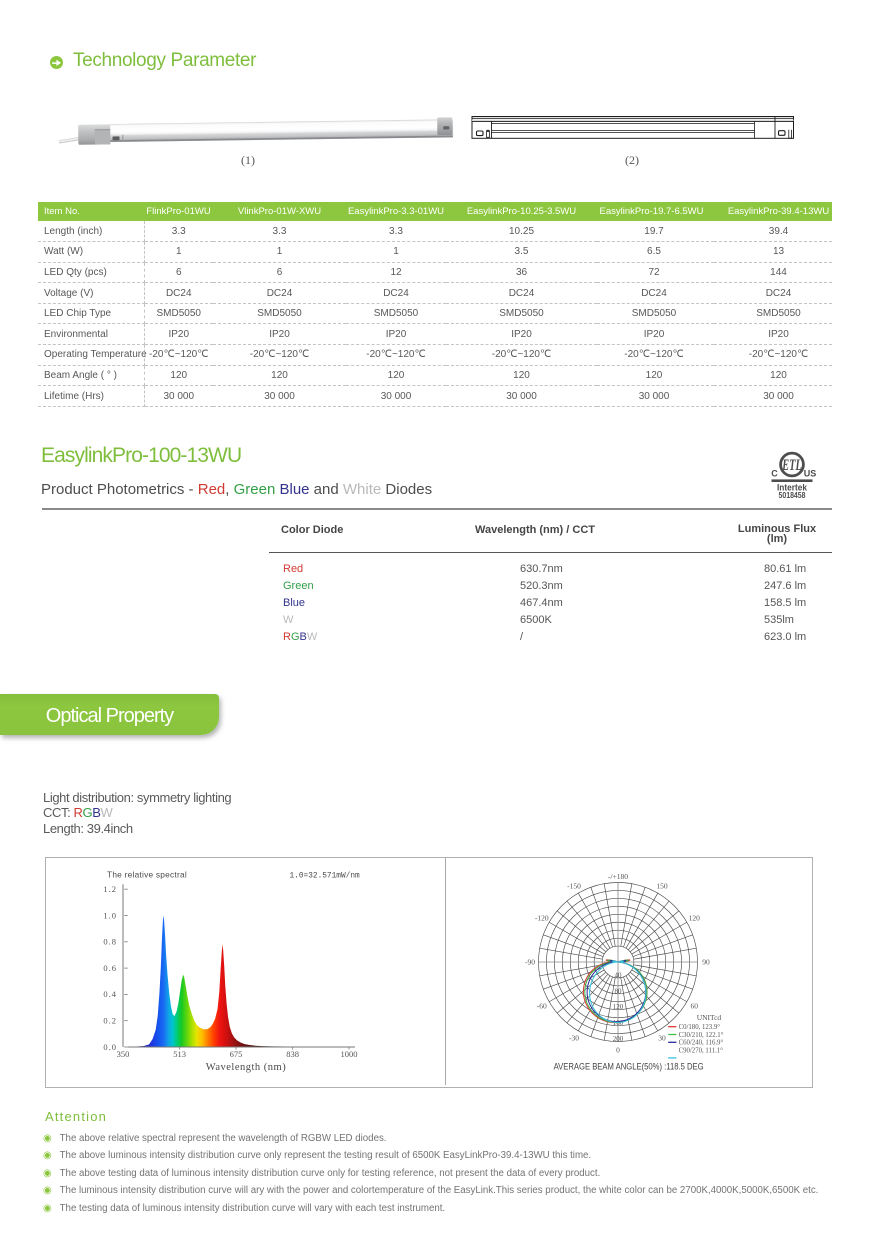  Describe the element at coordinates (701, 1035) in the screenshot. I see `svg-text: C30/210, 122.1°` at that location.